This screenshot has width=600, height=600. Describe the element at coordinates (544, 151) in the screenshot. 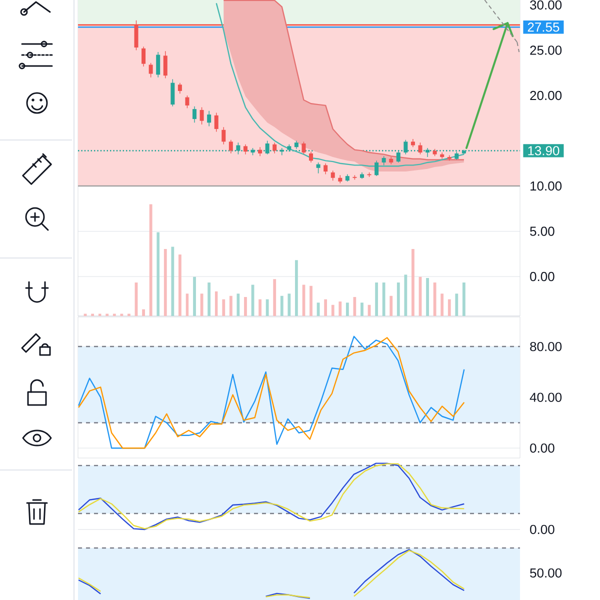

I see `ref-line-label: 13.90` at that location.